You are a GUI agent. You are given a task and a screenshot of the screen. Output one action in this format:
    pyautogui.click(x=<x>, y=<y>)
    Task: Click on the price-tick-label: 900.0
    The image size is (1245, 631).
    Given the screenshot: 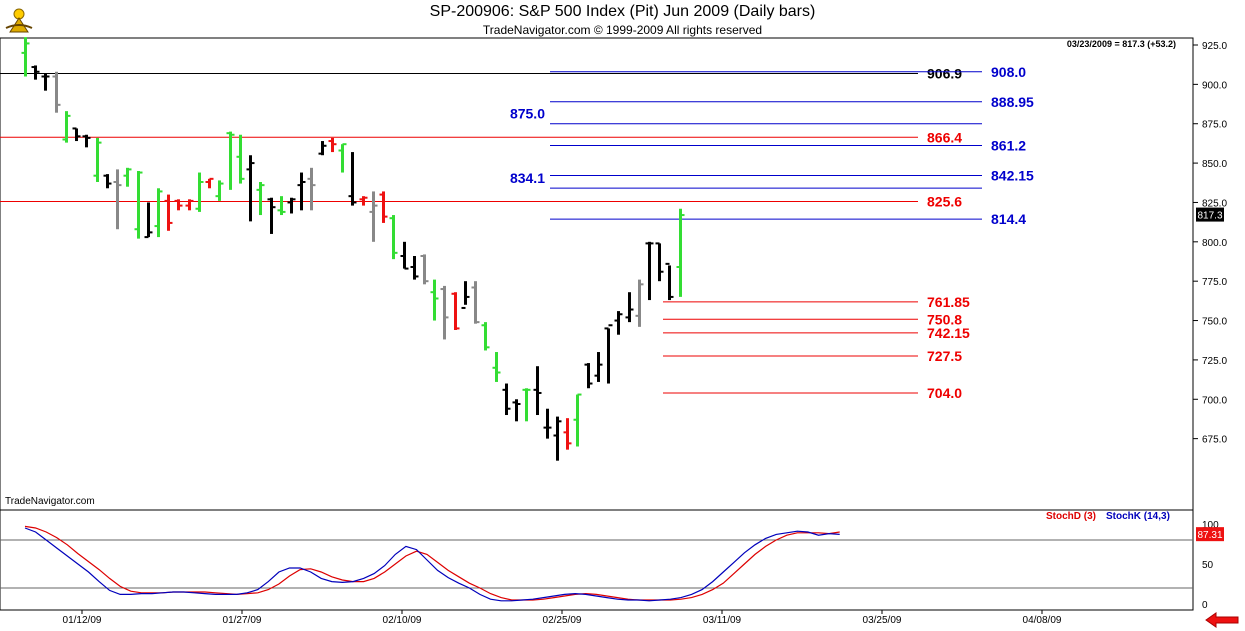 What is the action you would take?
    pyautogui.click(x=1214, y=85)
    